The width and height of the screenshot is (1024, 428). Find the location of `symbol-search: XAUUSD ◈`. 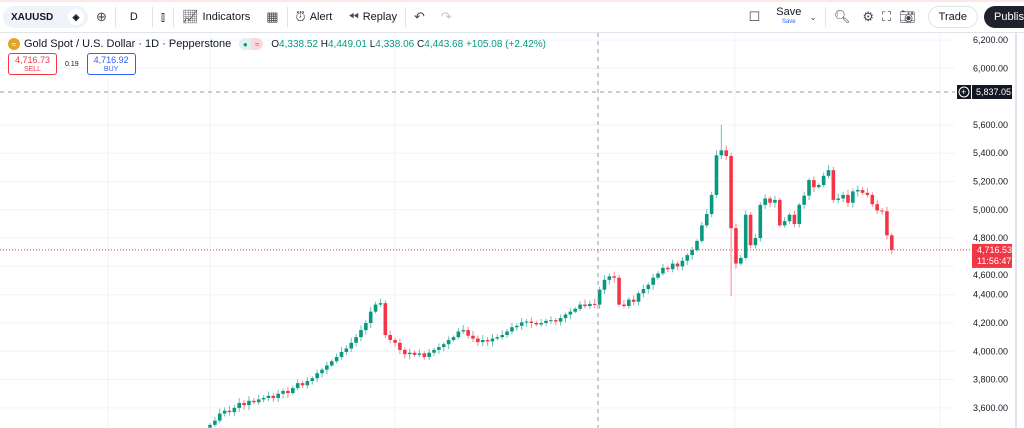

symbol-search: XAUUSD ◈ is located at coordinates (45, 17).